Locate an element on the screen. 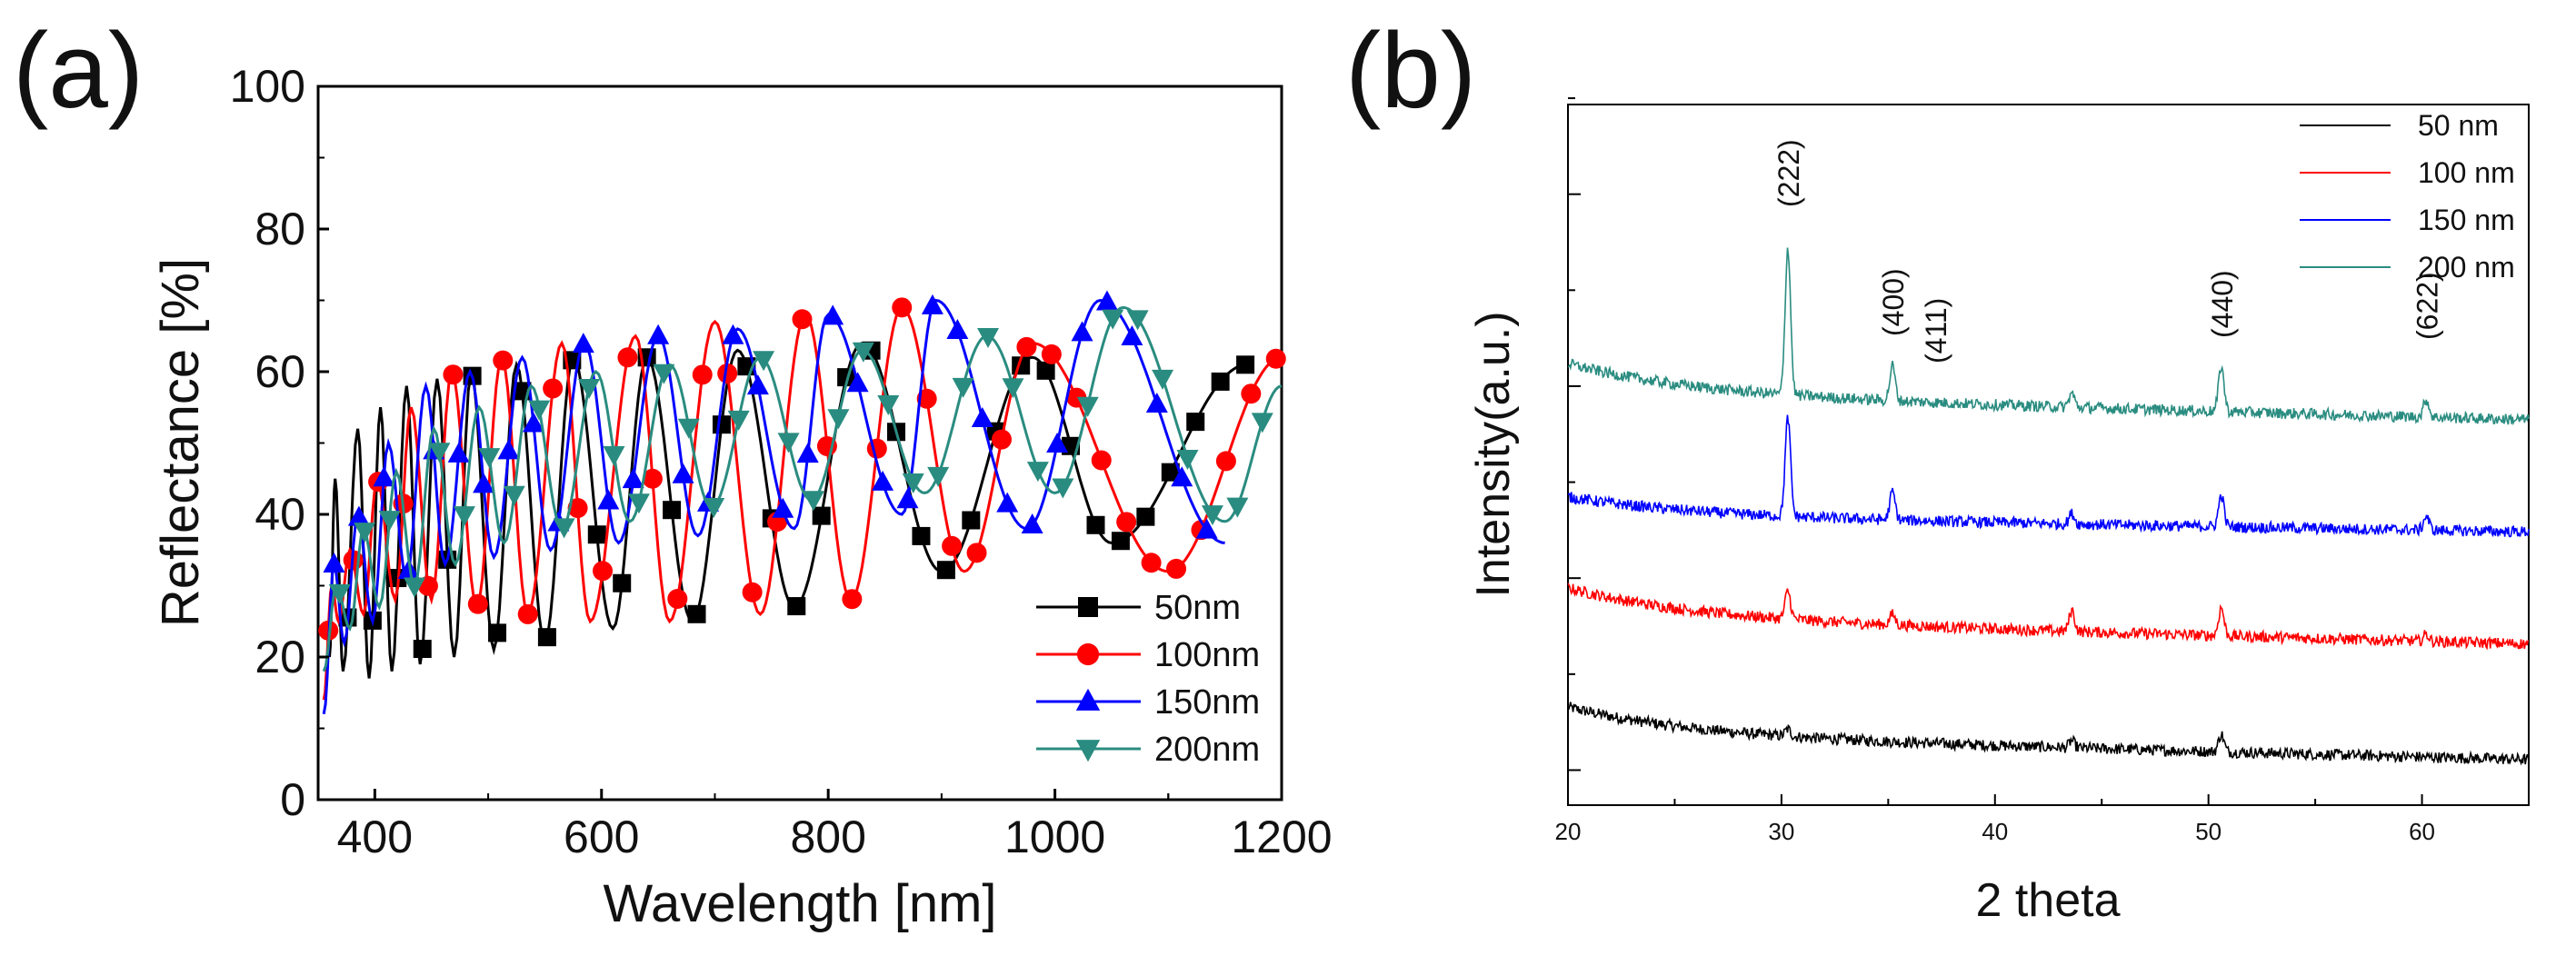 The width and height of the screenshot is (2576, 956). legend-label-a: 100nm is located at coordinates (1207, 655).